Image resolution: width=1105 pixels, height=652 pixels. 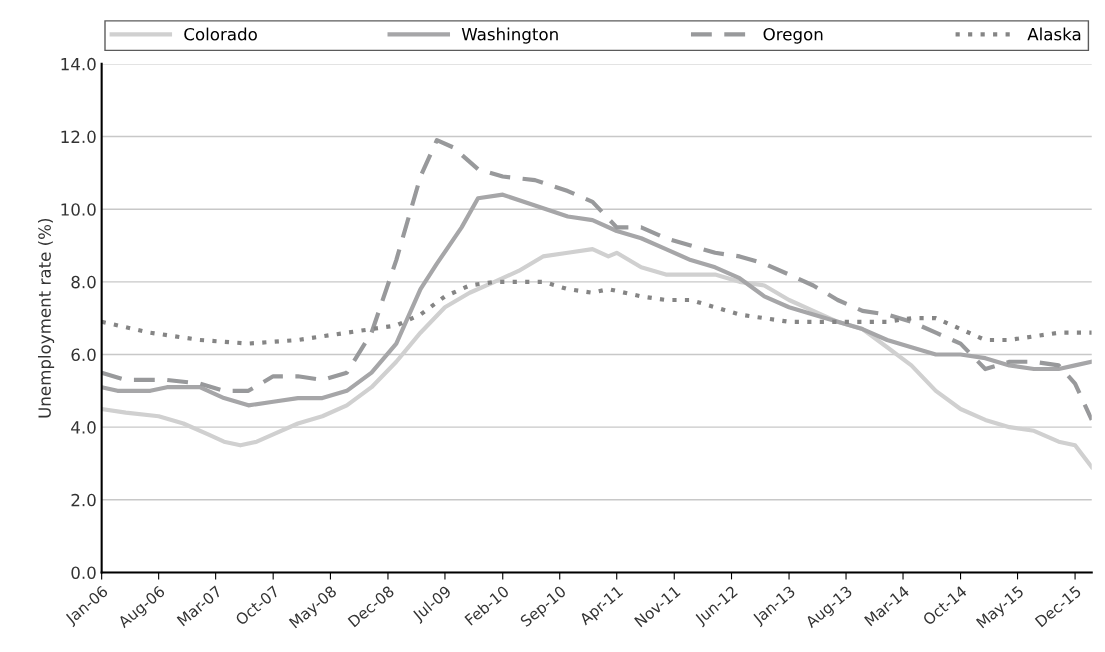 I want to click on y-tick-label: 12.0, so click(x=78, y=137).